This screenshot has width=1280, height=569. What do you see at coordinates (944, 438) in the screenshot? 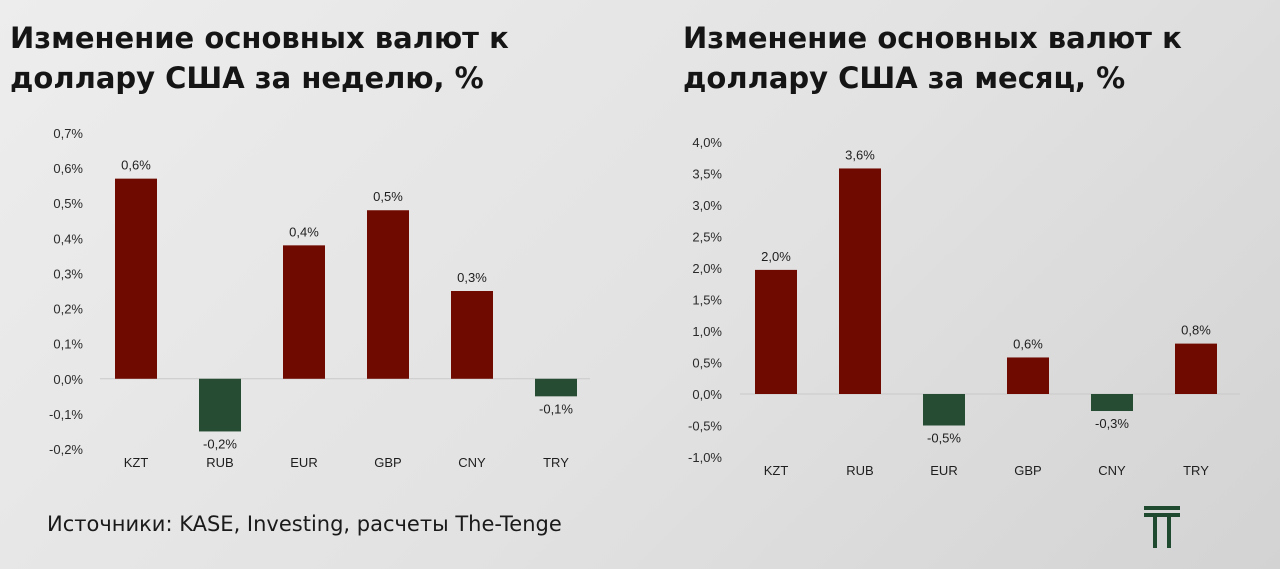
I see `data-label: -0,5%` at bounding box center [944, 438].